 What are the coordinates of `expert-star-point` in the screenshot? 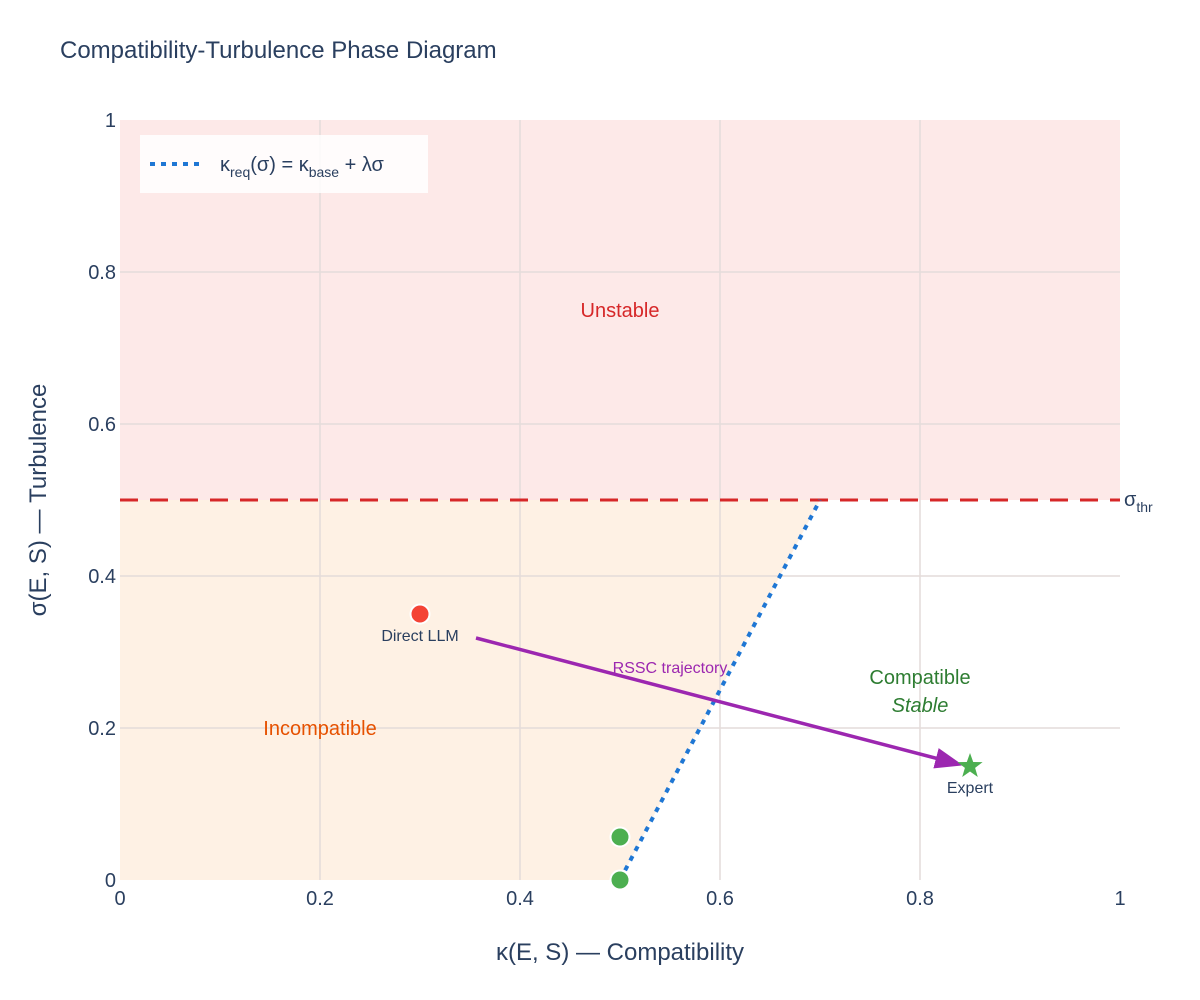 It's located at (970, 765).